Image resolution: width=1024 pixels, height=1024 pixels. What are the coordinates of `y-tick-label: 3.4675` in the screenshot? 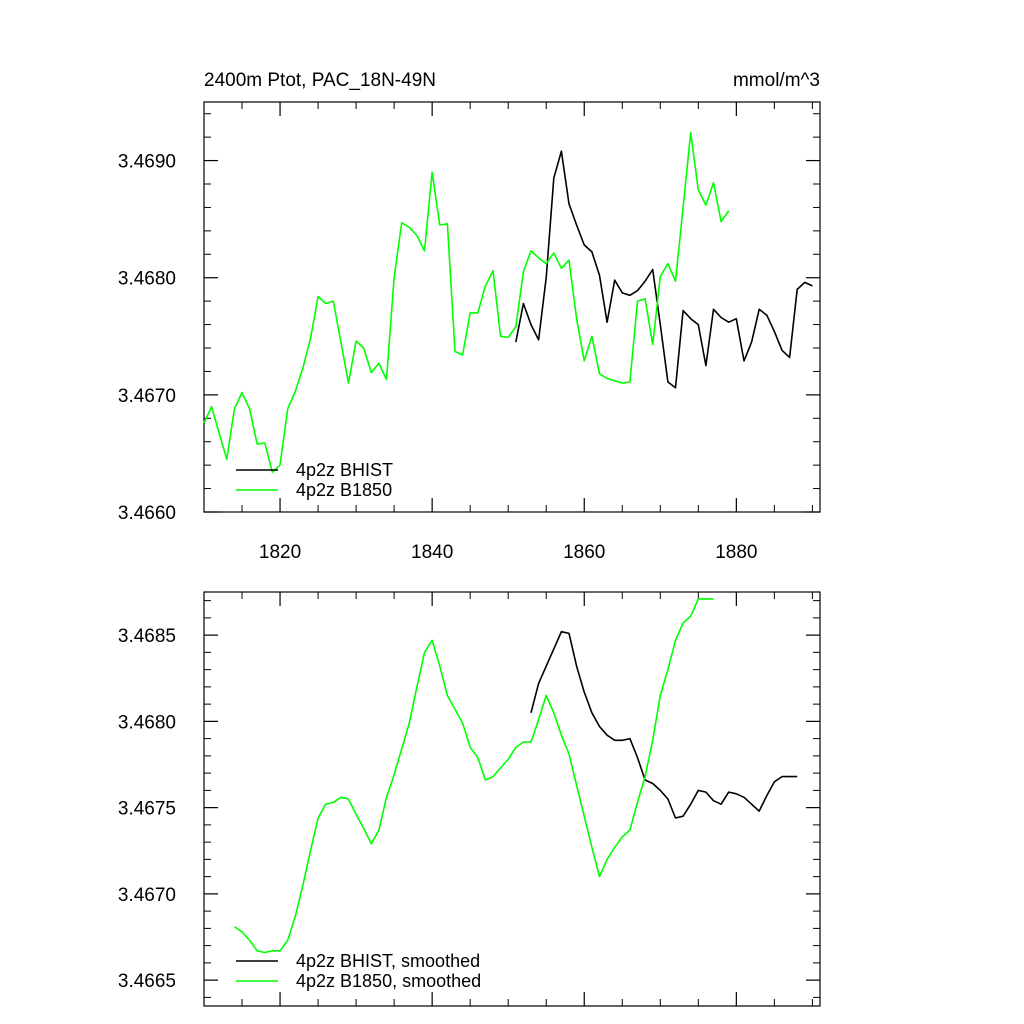 It's located at (147, 809).